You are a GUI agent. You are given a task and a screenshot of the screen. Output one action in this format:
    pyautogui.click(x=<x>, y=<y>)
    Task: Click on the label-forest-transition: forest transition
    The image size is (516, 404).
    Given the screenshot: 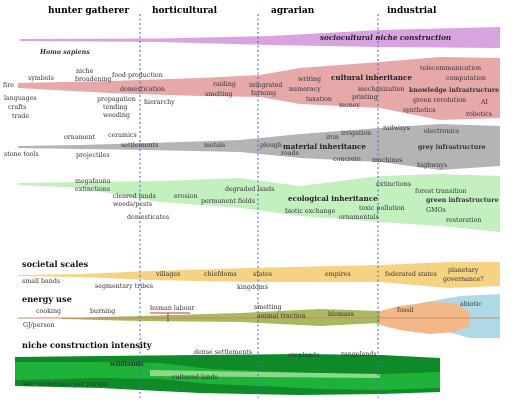 What is the action you would take?
    pyautogui.click(x=441, y=191)
    